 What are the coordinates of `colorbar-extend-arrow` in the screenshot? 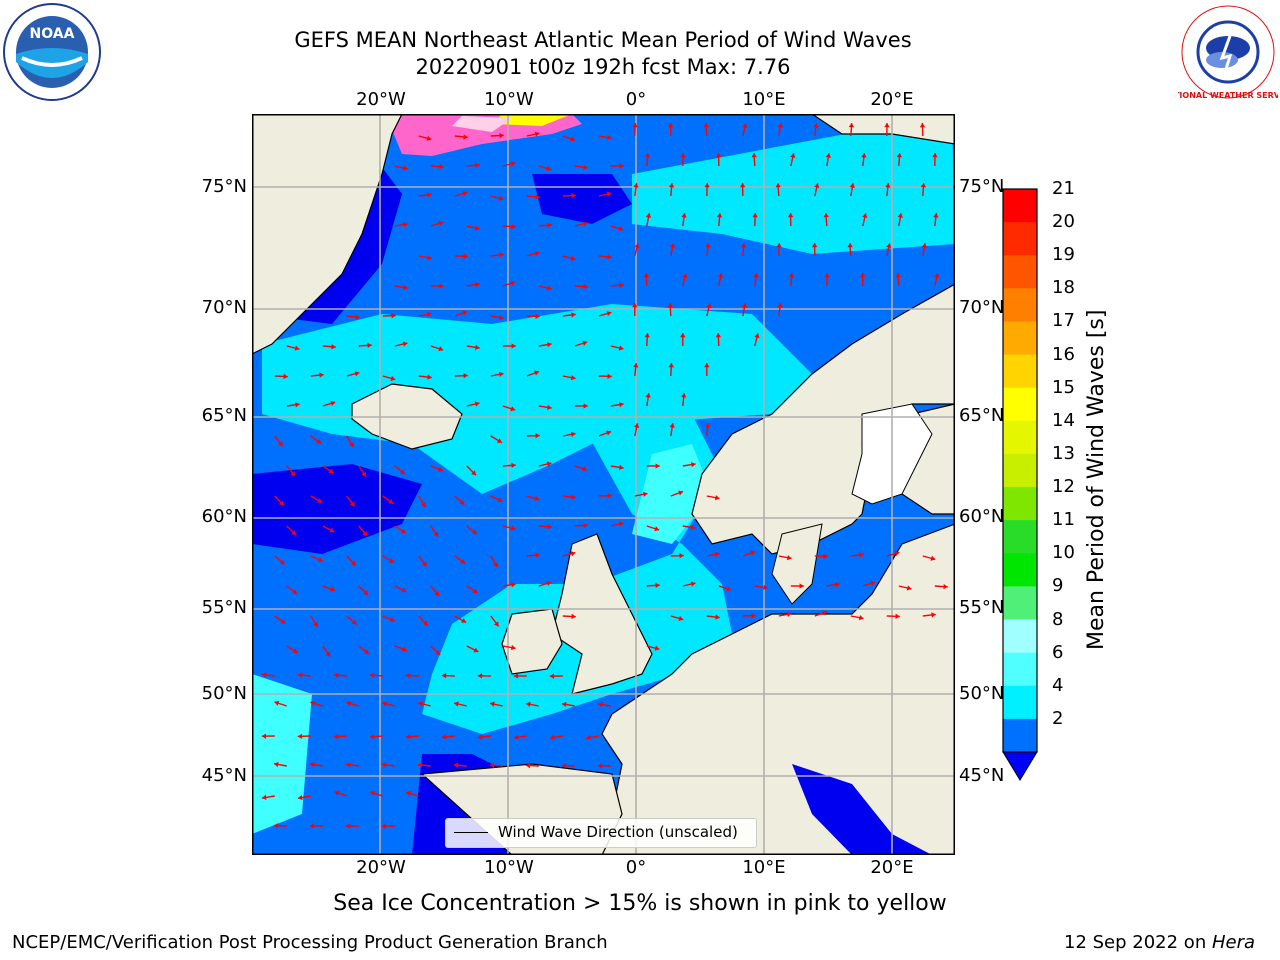 It's located at (1020, 766).